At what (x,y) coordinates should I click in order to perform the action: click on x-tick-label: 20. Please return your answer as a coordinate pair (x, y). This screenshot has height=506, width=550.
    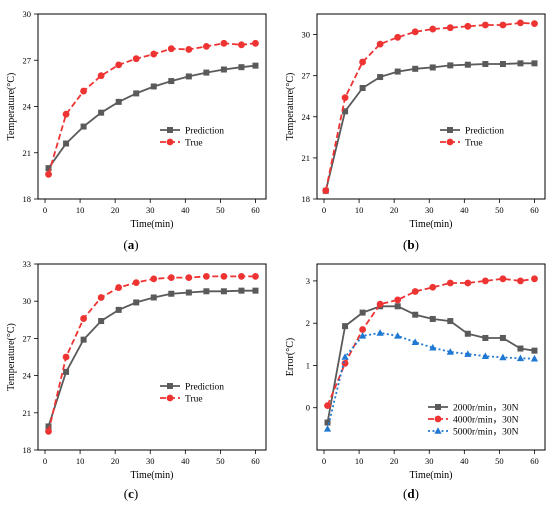
    Looking at the image, I should click on (115, 461).